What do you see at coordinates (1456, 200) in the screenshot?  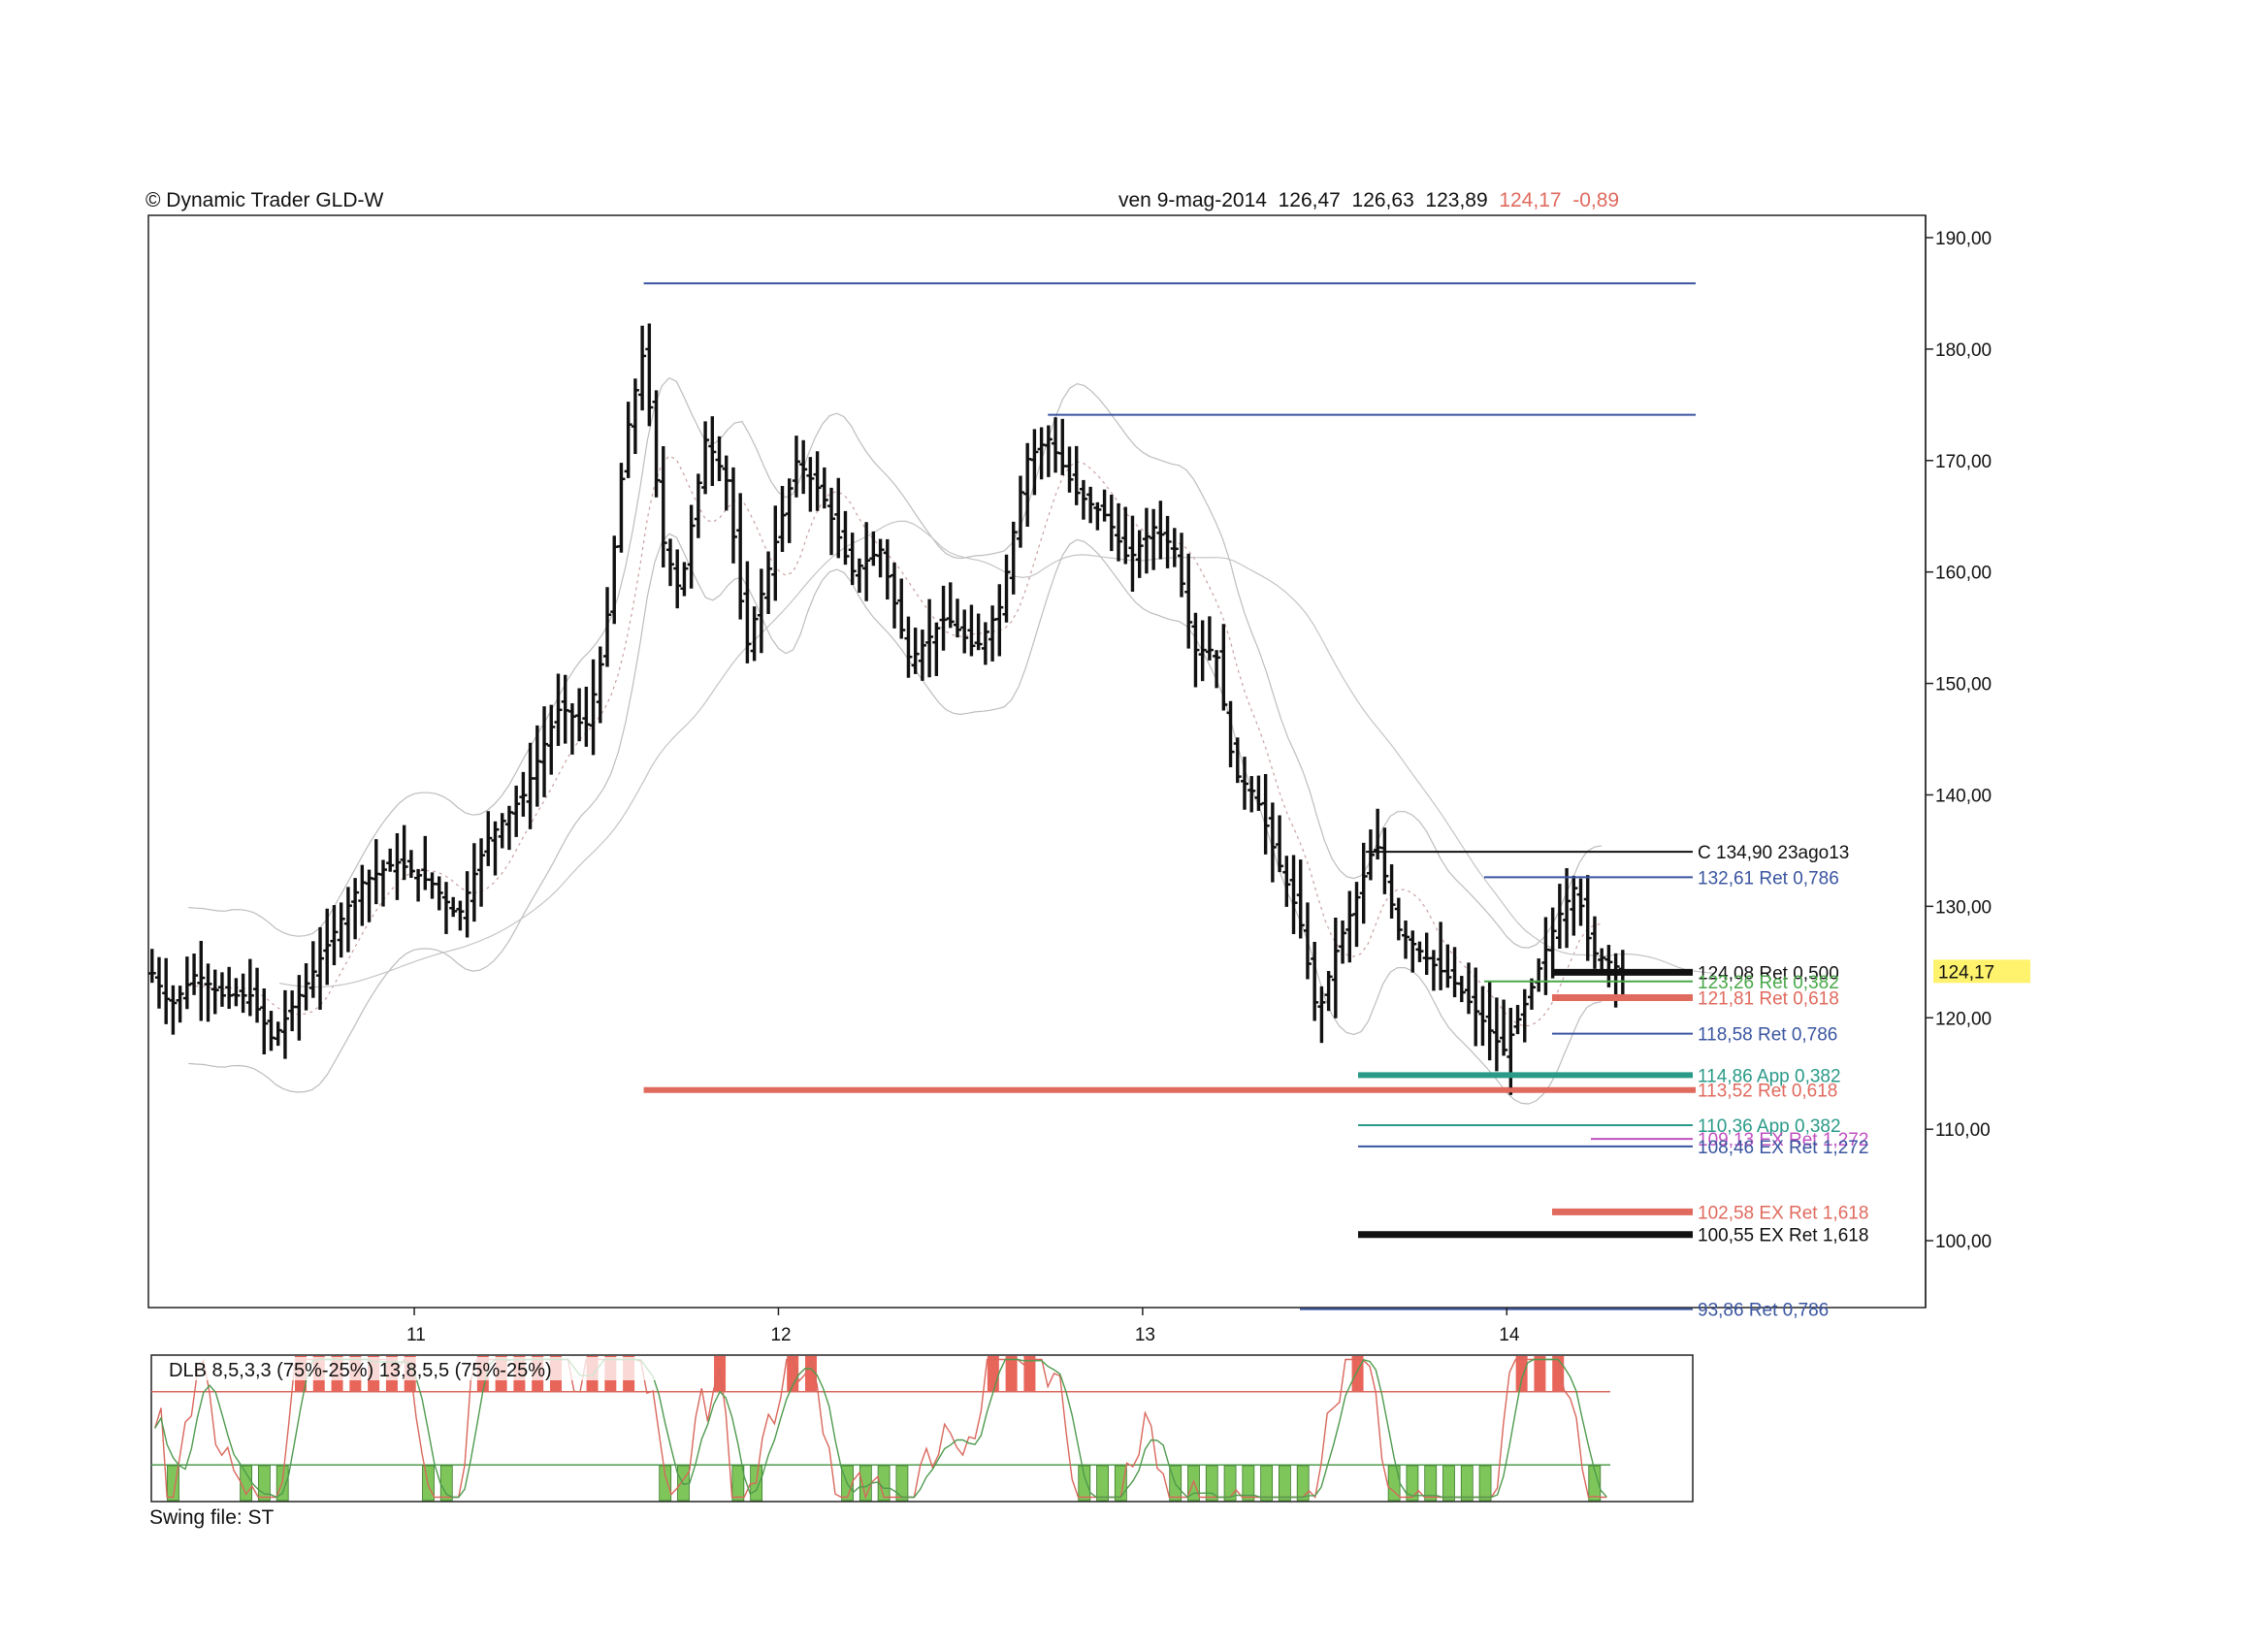 I see `readout-low: 123,89` at bounding box center [1456, 200].